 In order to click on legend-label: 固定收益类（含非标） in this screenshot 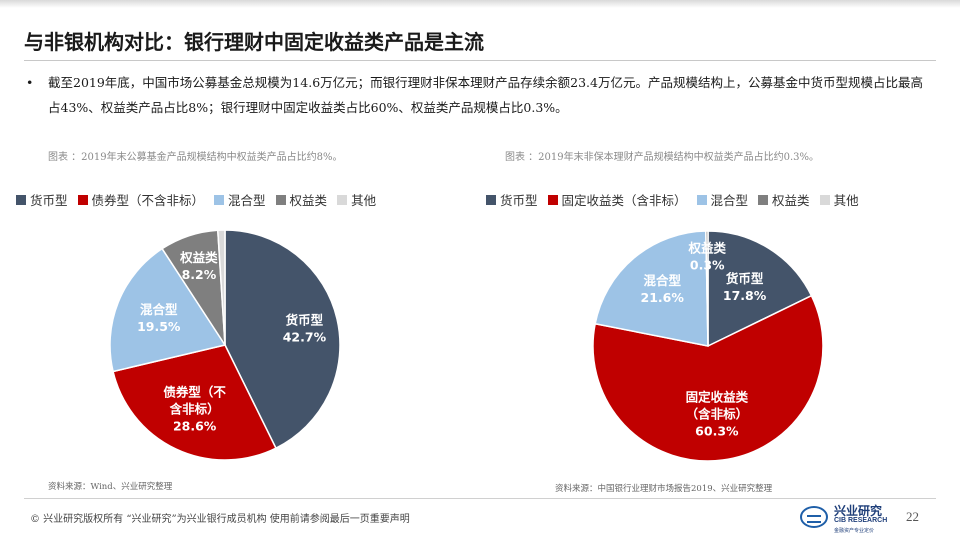, I will do `click(624, 200)`.